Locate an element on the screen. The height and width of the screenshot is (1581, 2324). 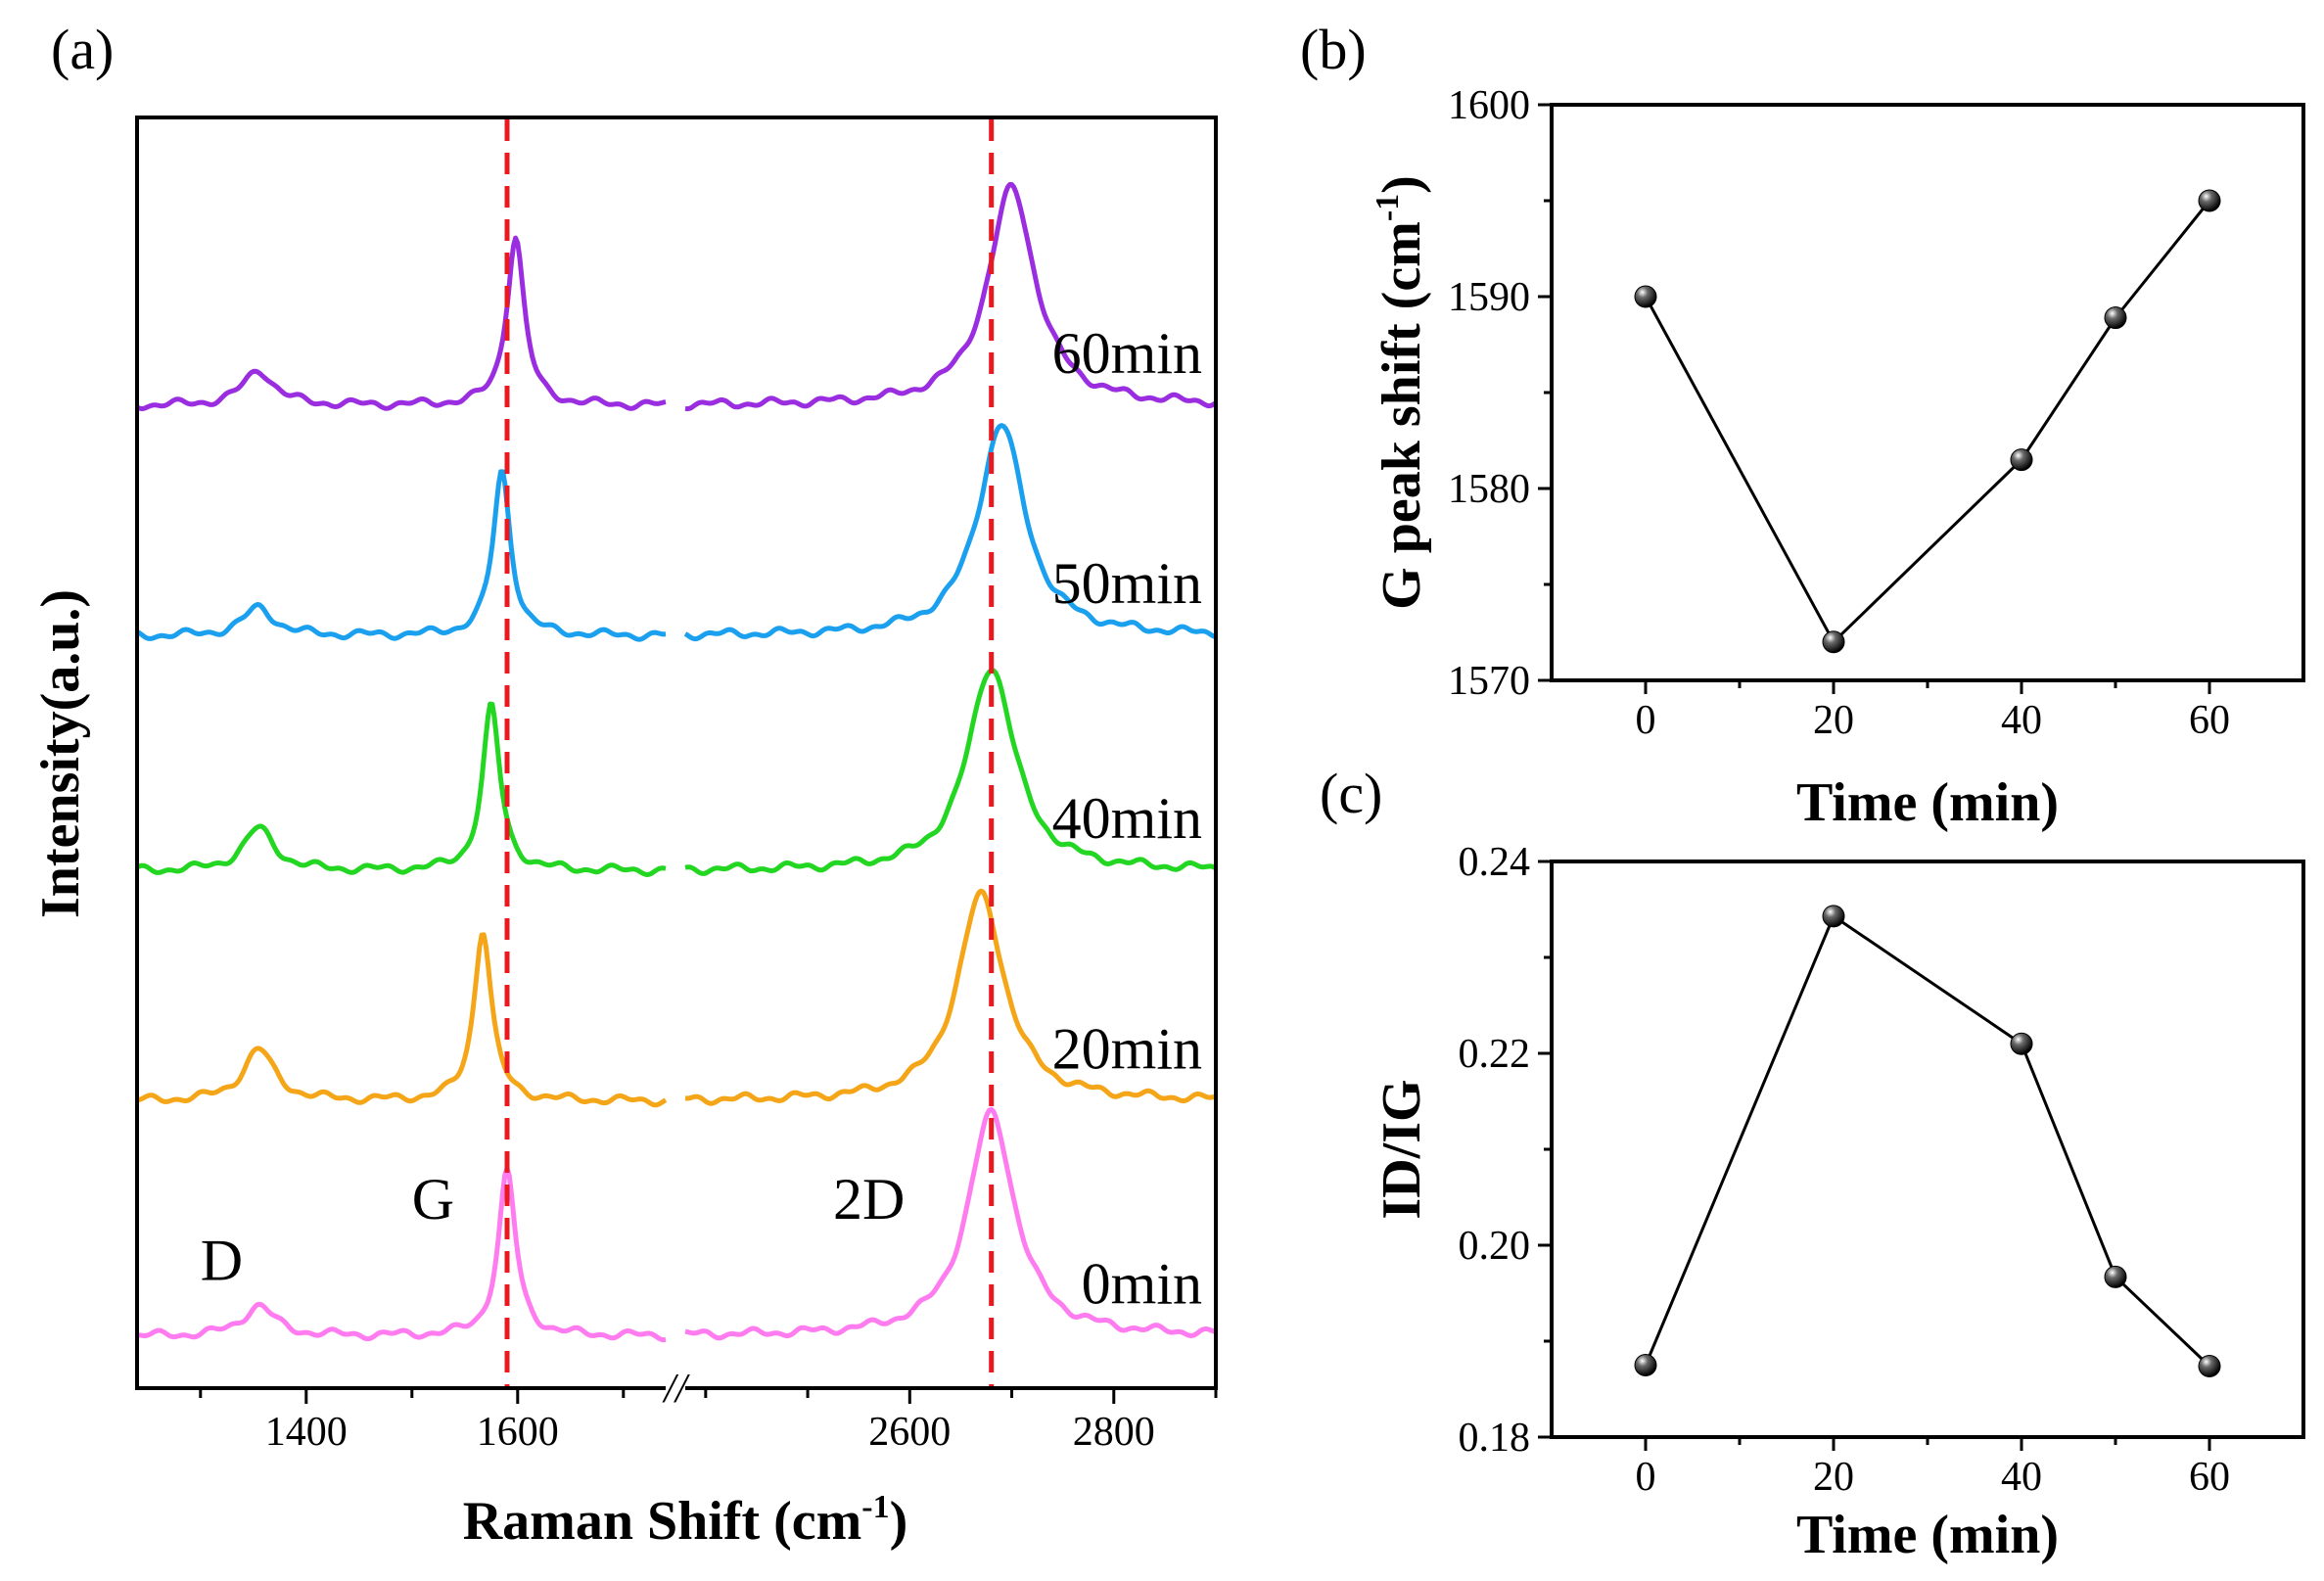
panel-b-frame is located at coordinates (1927, 392).